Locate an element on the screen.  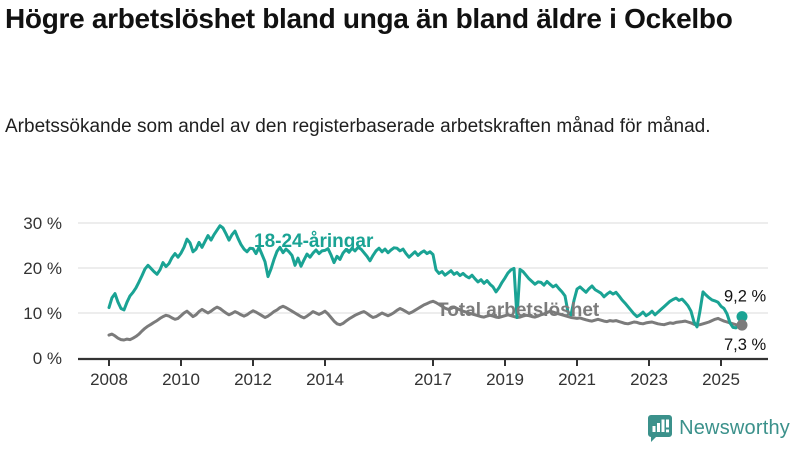
end-dot-total is located at coordinates (742, 325).